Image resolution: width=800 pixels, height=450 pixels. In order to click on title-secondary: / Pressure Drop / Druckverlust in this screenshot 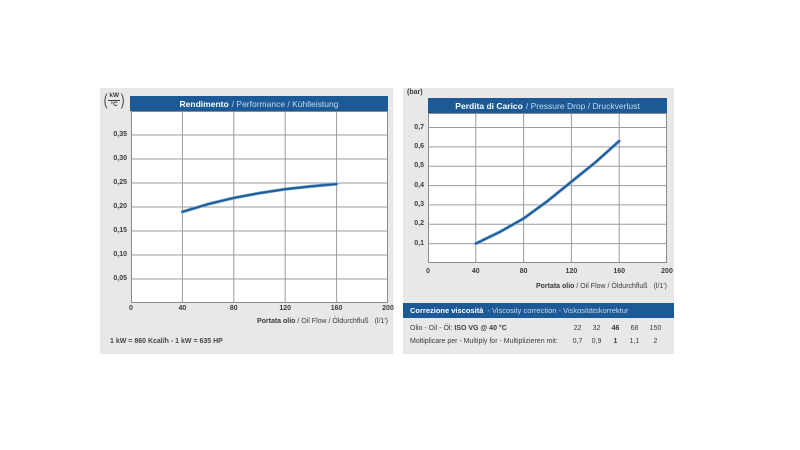, I will do `click(582, 105)`.